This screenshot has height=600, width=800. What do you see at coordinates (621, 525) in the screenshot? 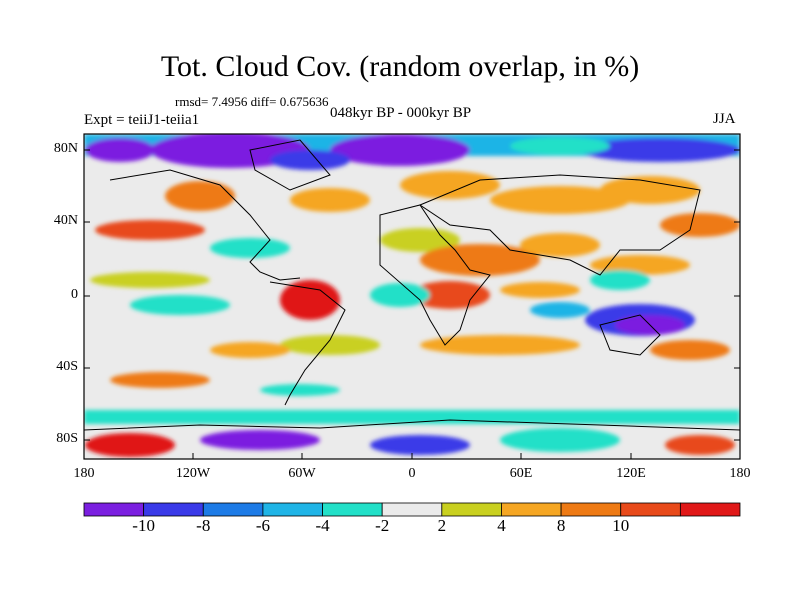
I see `colorbar-label: 10` at bounding box center [621, 525].